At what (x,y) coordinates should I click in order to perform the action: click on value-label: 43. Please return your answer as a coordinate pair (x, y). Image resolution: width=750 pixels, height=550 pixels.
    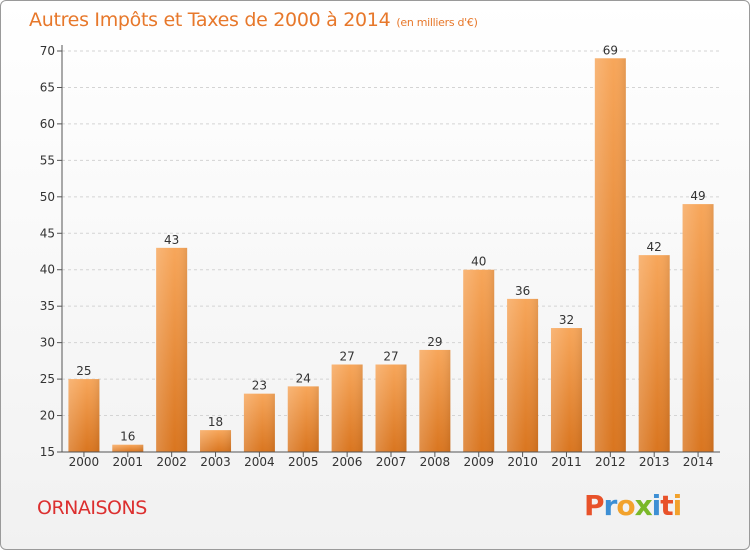
    Looking at the image, I should click on (171, 240).